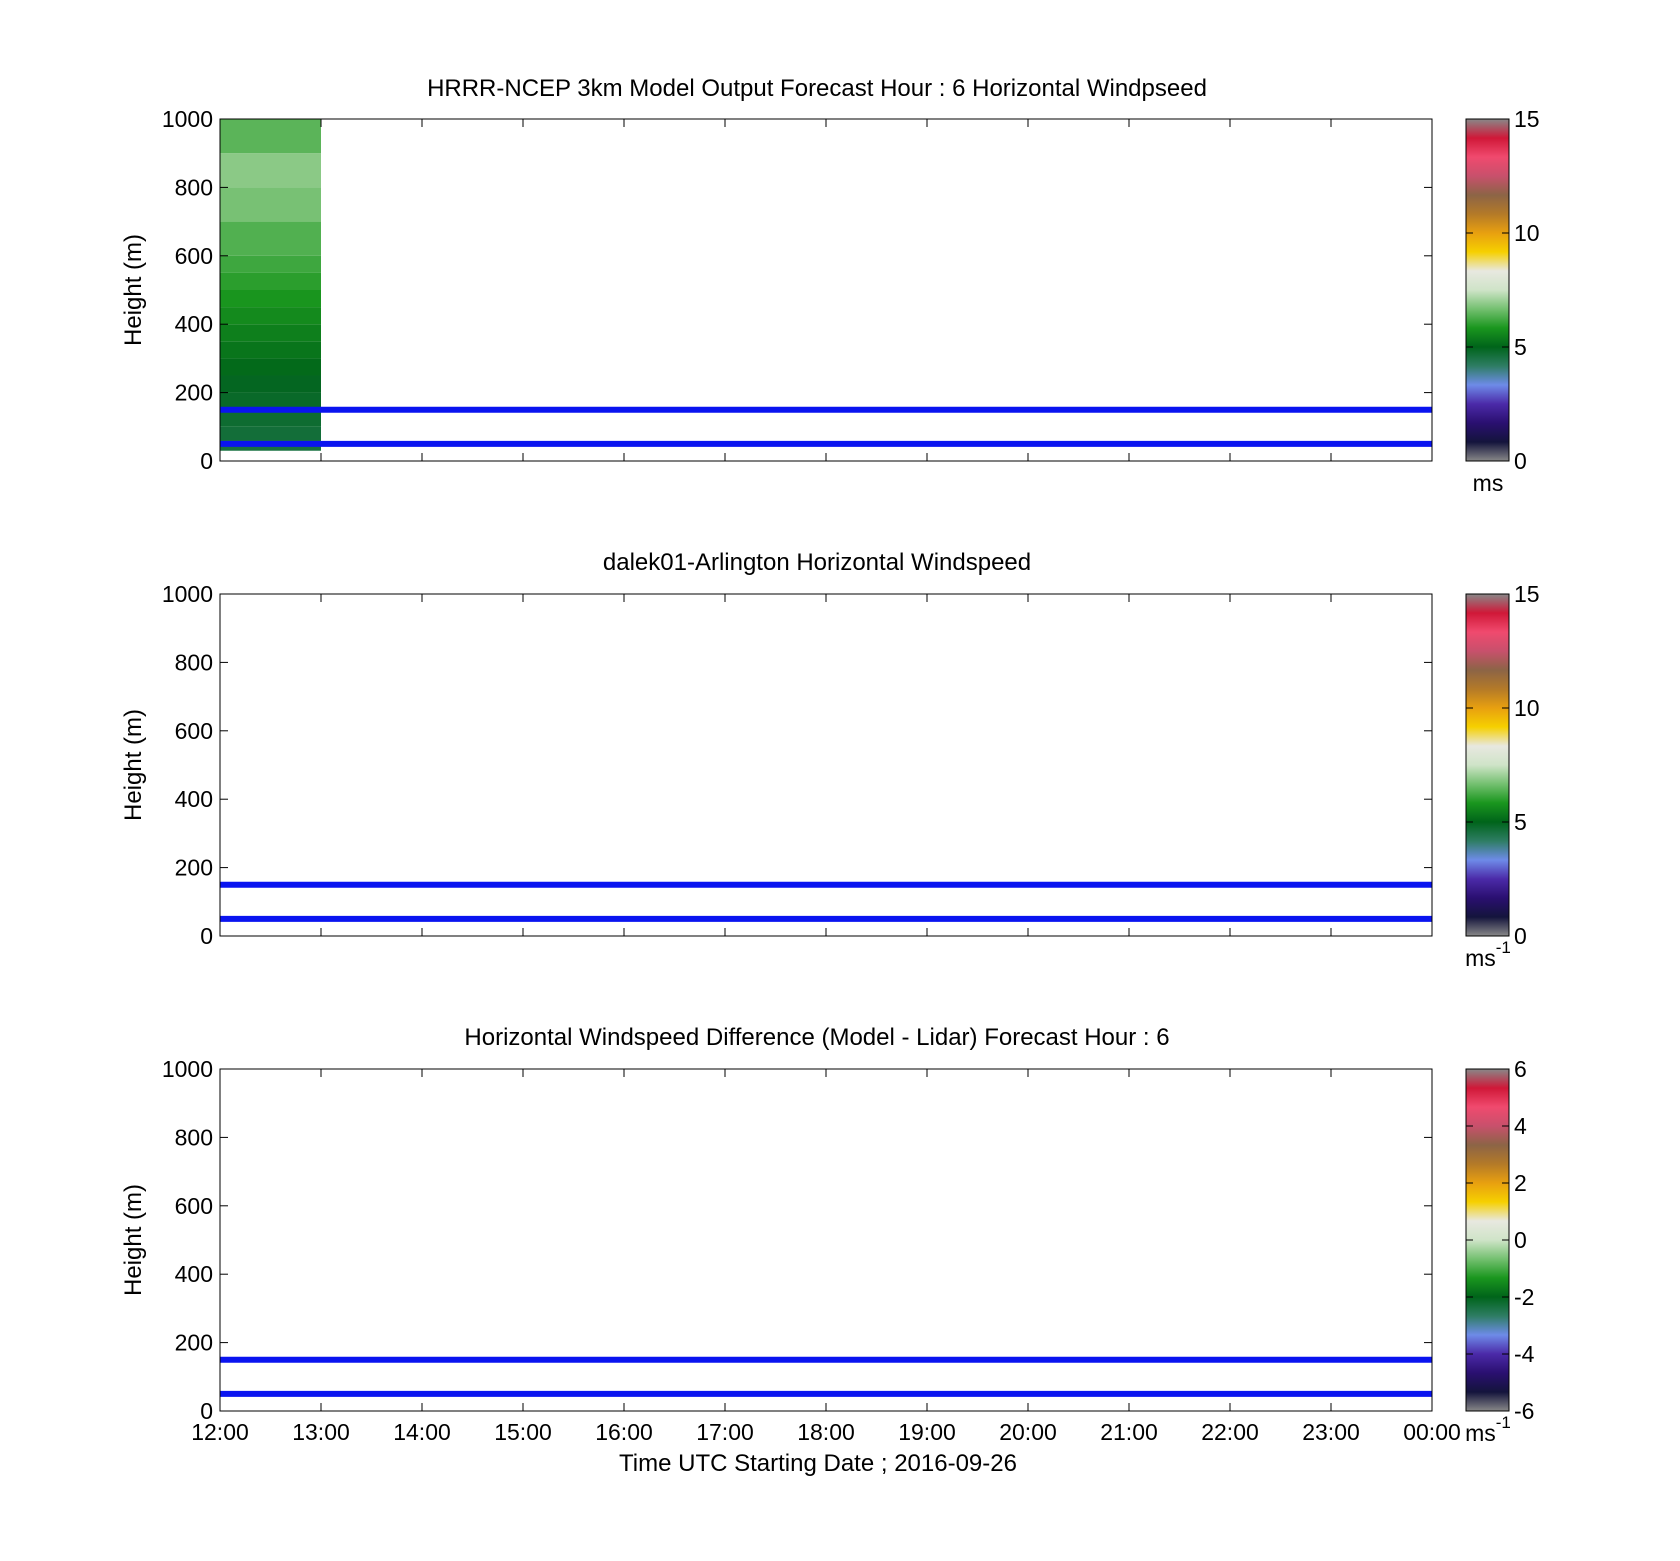 This screenshot has width=1680, height=1561. Describe the element at coordinates (826, 1432) in the screenshot. I see `x-tick-label: 18:00` at that location.